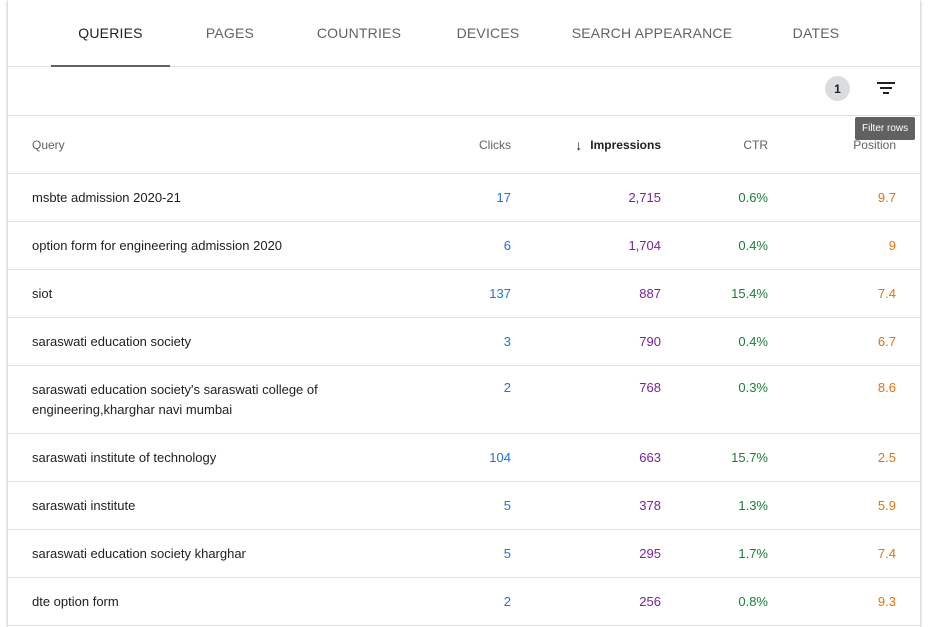 Image resolution: width=940 pixels, height=627 pixels. I want to click on query-cell: saraswati institute of technology, so click(124, 457).